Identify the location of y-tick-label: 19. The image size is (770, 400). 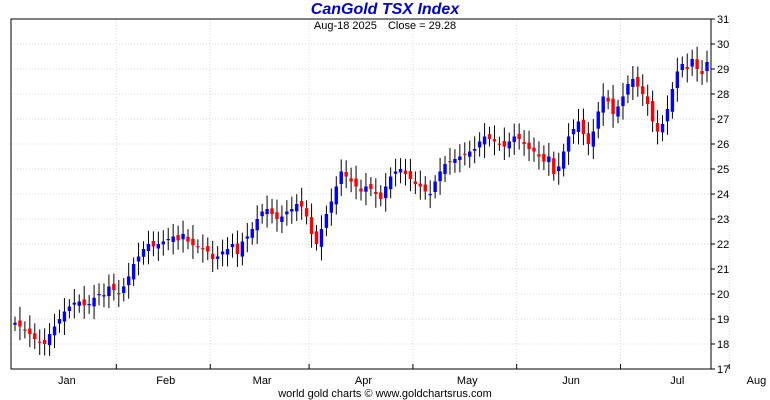
(723, 320).